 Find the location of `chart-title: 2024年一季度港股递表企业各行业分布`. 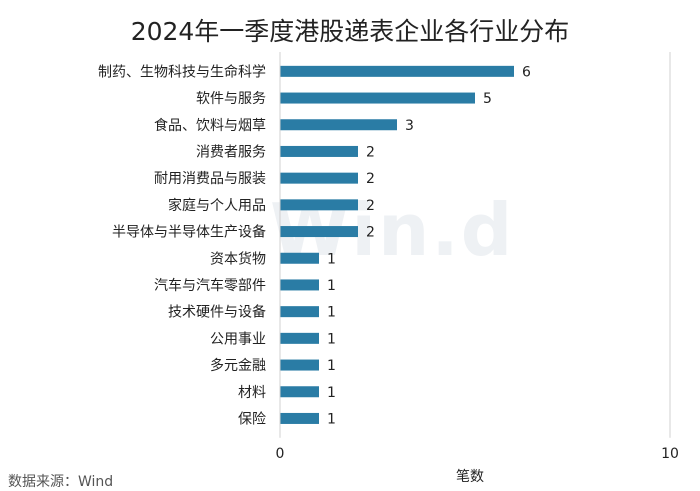

chart-title: 2024年一季度港股递表企业各行业分布 is located at coordinates (350, 31).